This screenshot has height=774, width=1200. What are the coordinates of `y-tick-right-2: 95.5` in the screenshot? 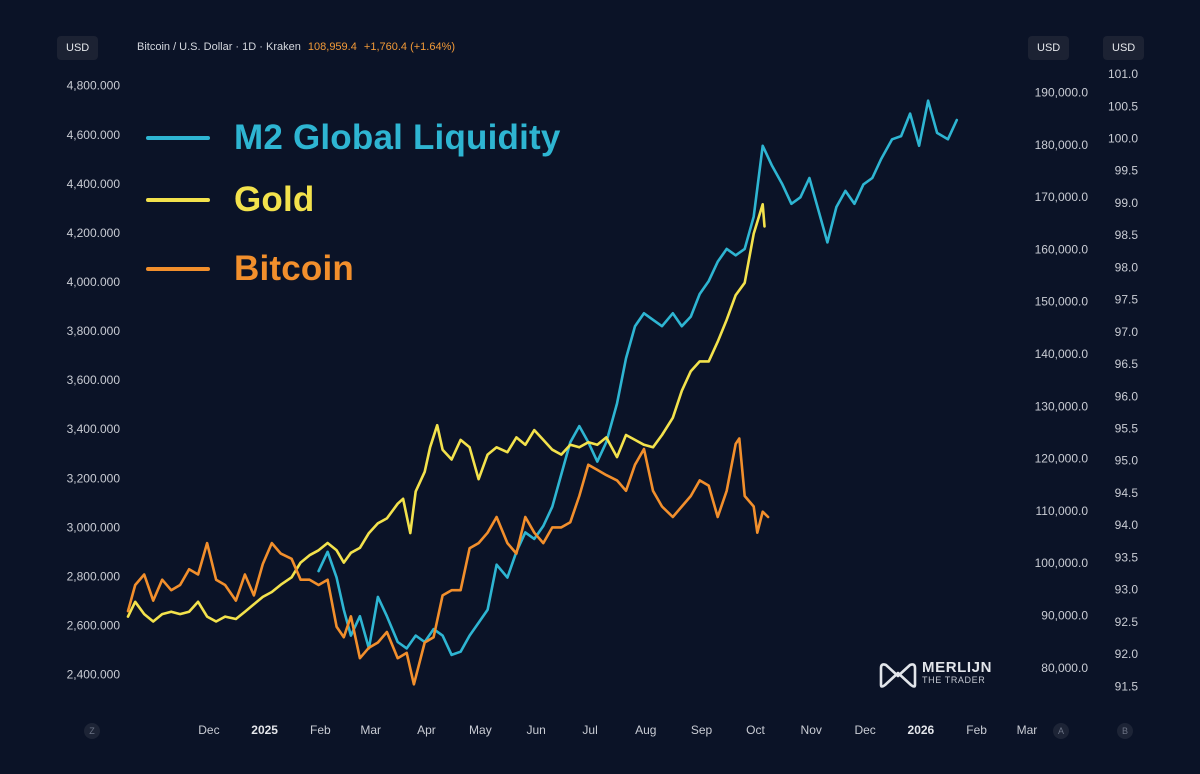 It's located at (1127, 429).